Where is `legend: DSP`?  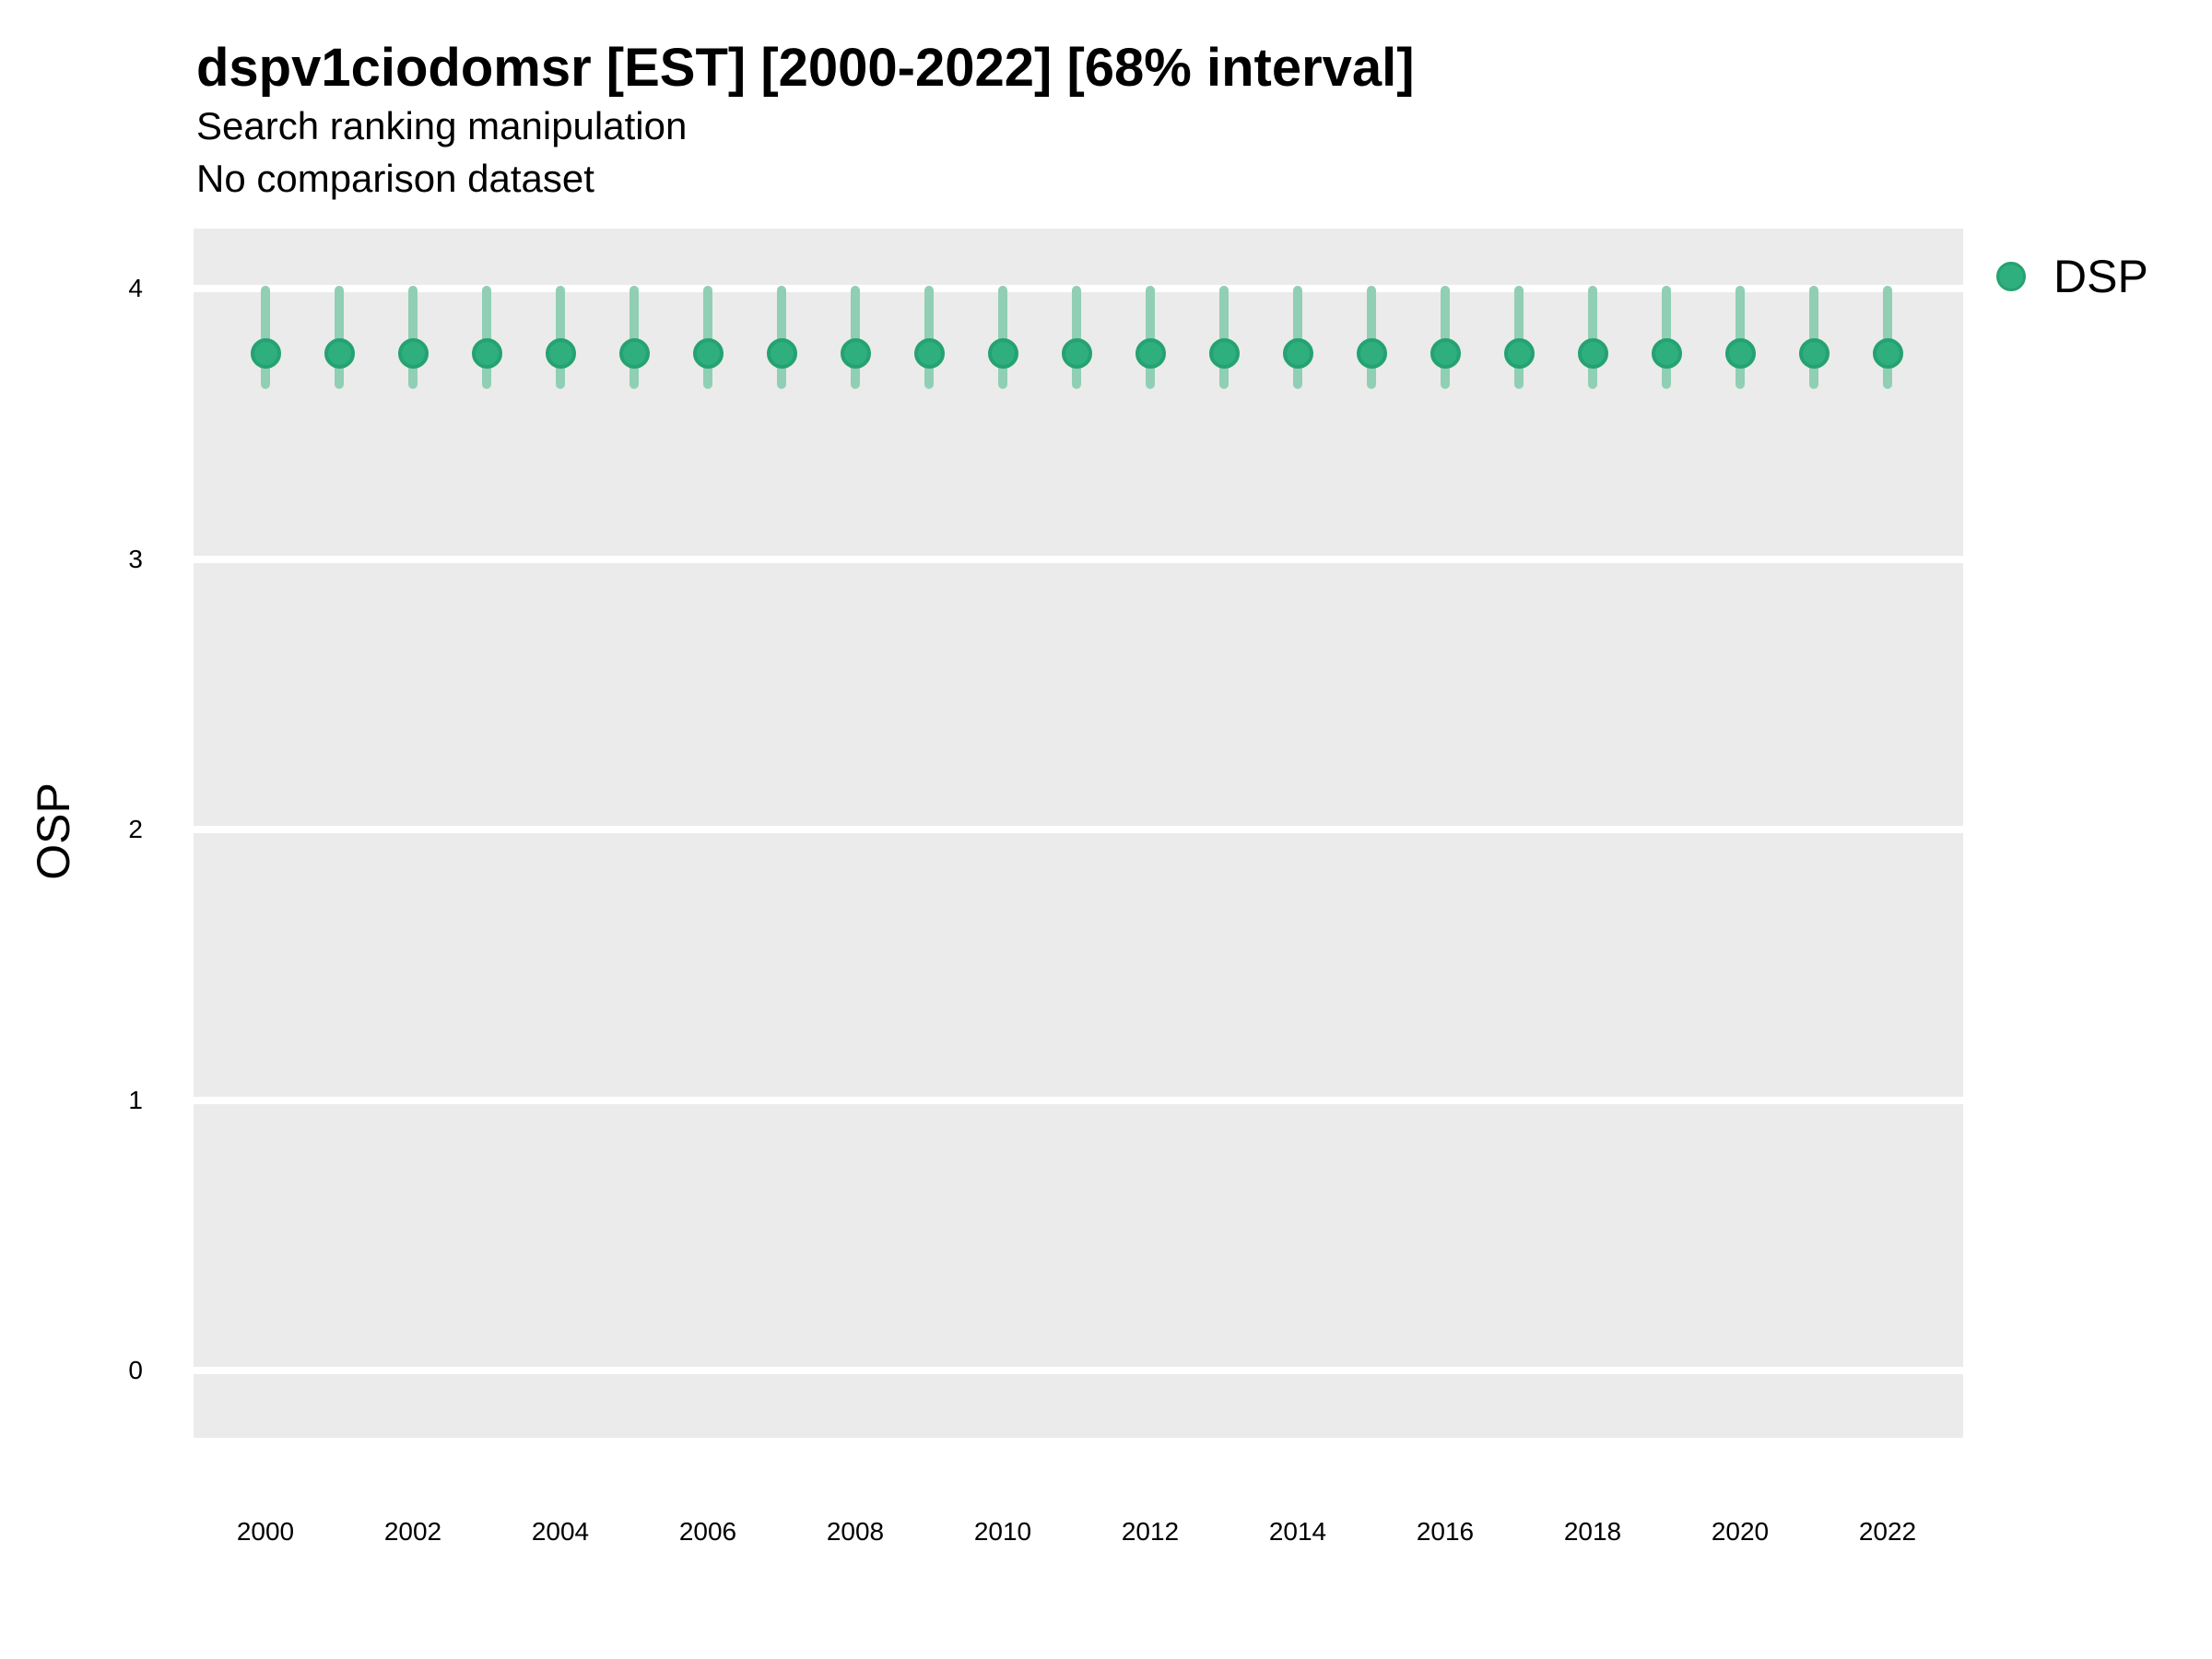 legend: DSP is located at coordinates (2097, 278).